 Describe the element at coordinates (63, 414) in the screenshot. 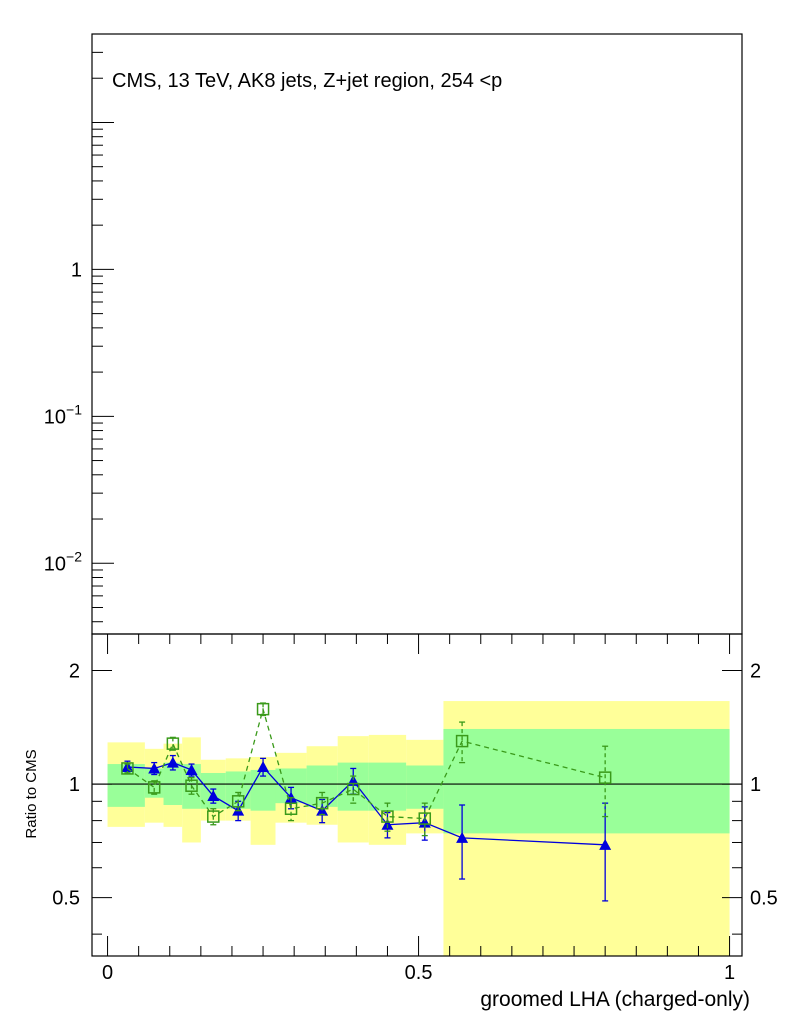

I see `upper-y-tick-label: 10⁻¹` at that location.